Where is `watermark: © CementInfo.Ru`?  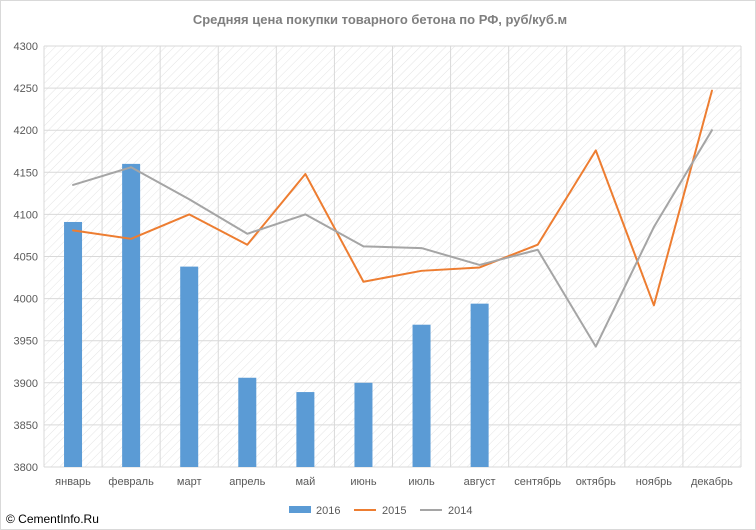 watermark: © CementInfo.Ru is located at coordinates (52, 519).